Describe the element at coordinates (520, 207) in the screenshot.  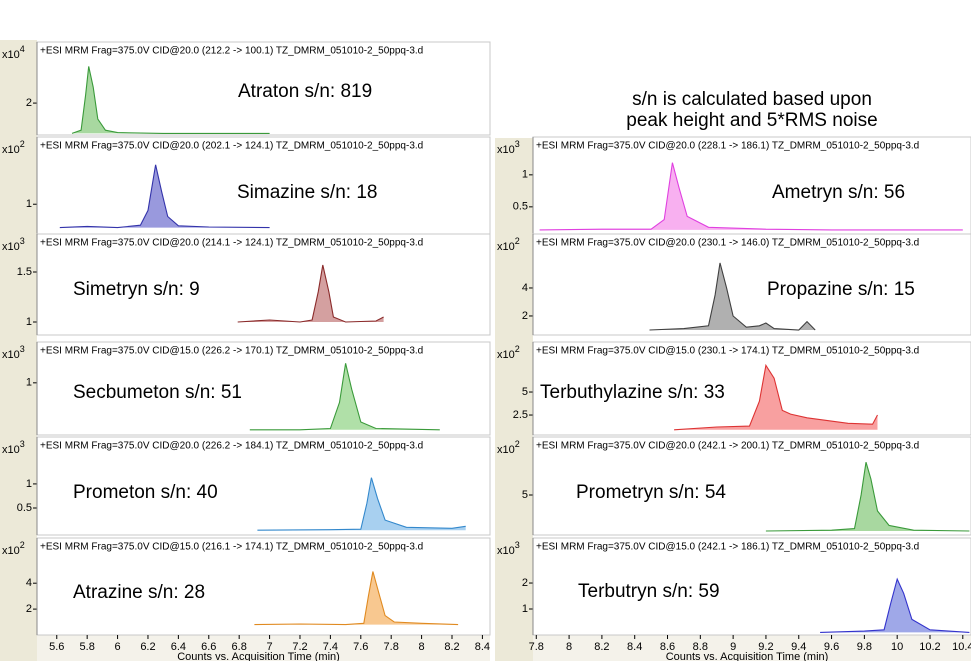
I see `y-tick-label: 0.5` at that location.